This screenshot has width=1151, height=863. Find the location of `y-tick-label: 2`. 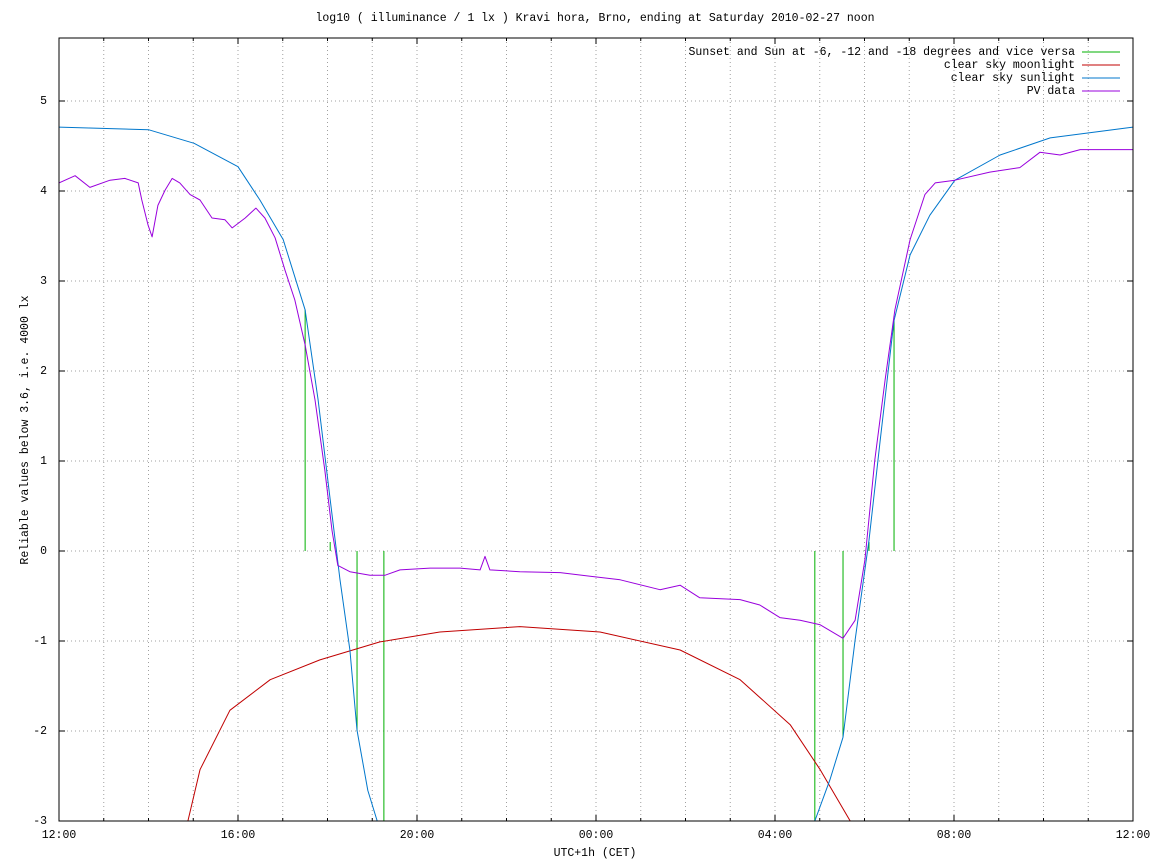

y-tick-label: 2 is located at coordinates (43, 371).